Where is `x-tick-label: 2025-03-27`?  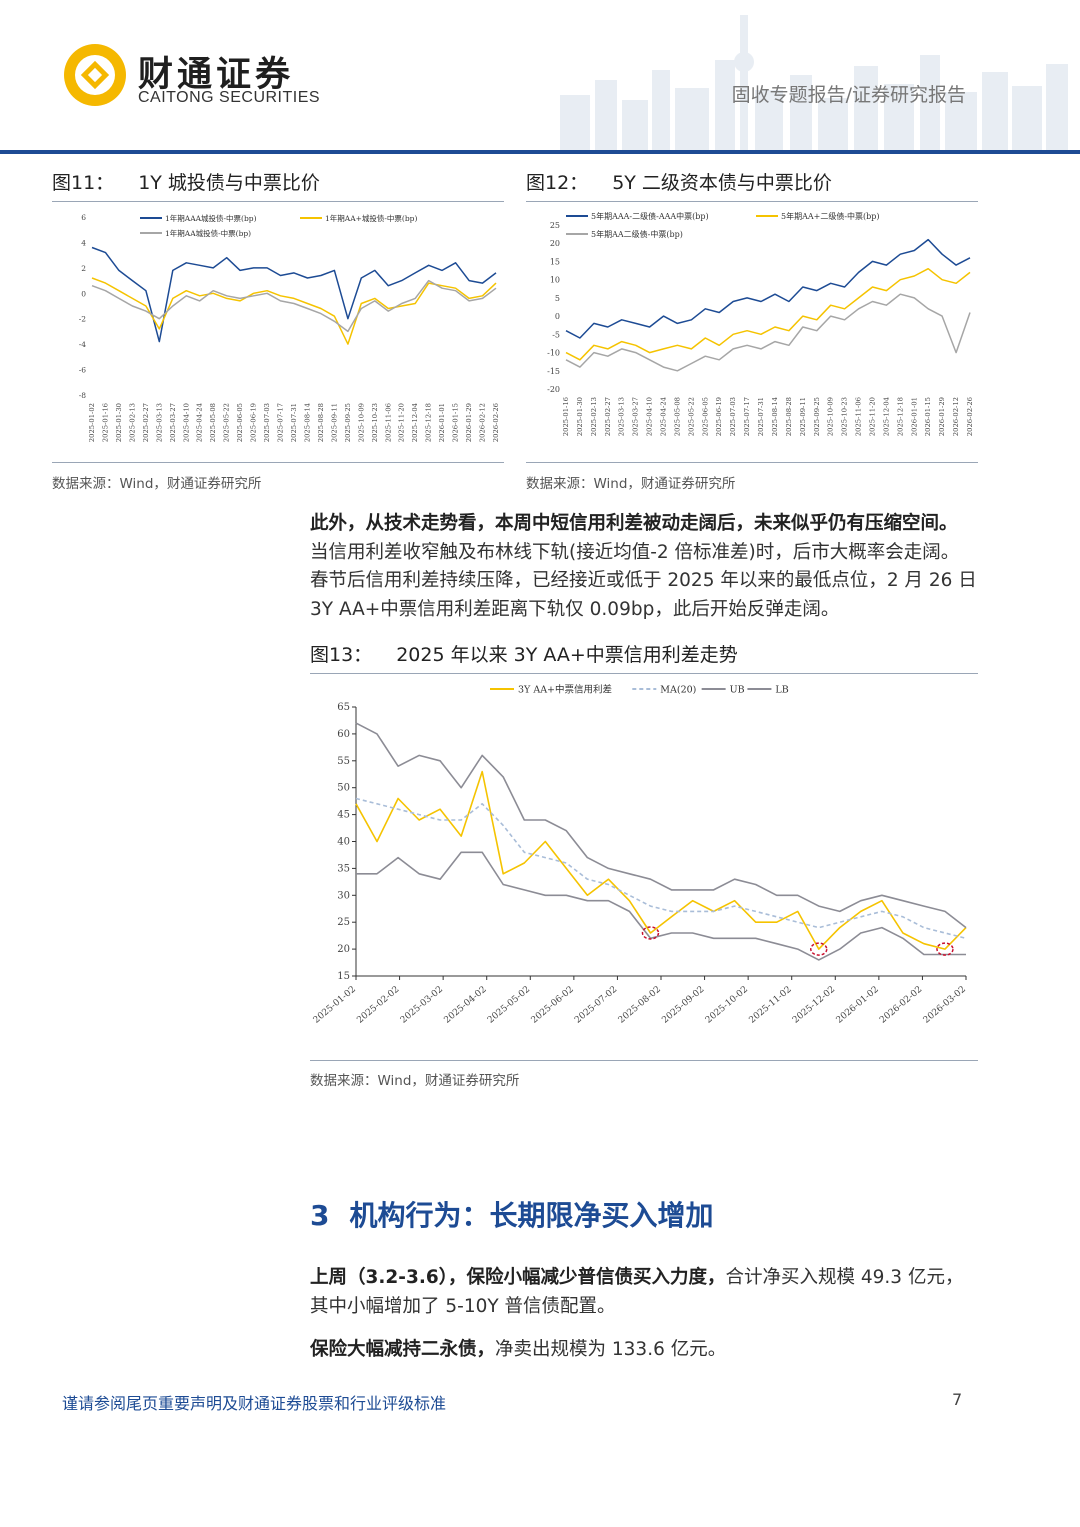
x-tick-label: 2025-03-27 is located at coordinates (173, 422).